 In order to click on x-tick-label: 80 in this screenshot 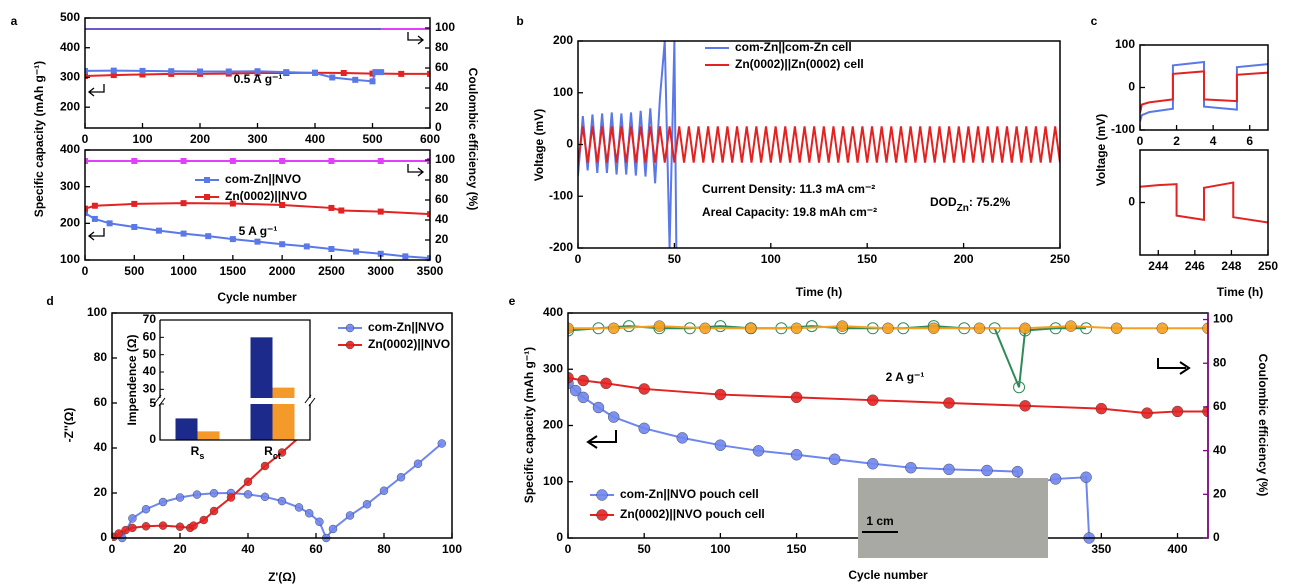, I will do `click(384, 549)`.